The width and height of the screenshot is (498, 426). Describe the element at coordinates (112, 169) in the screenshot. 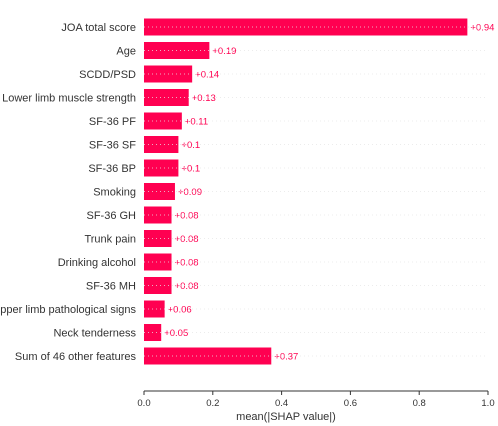

I see `category-label: SF-36 BP` at that location.